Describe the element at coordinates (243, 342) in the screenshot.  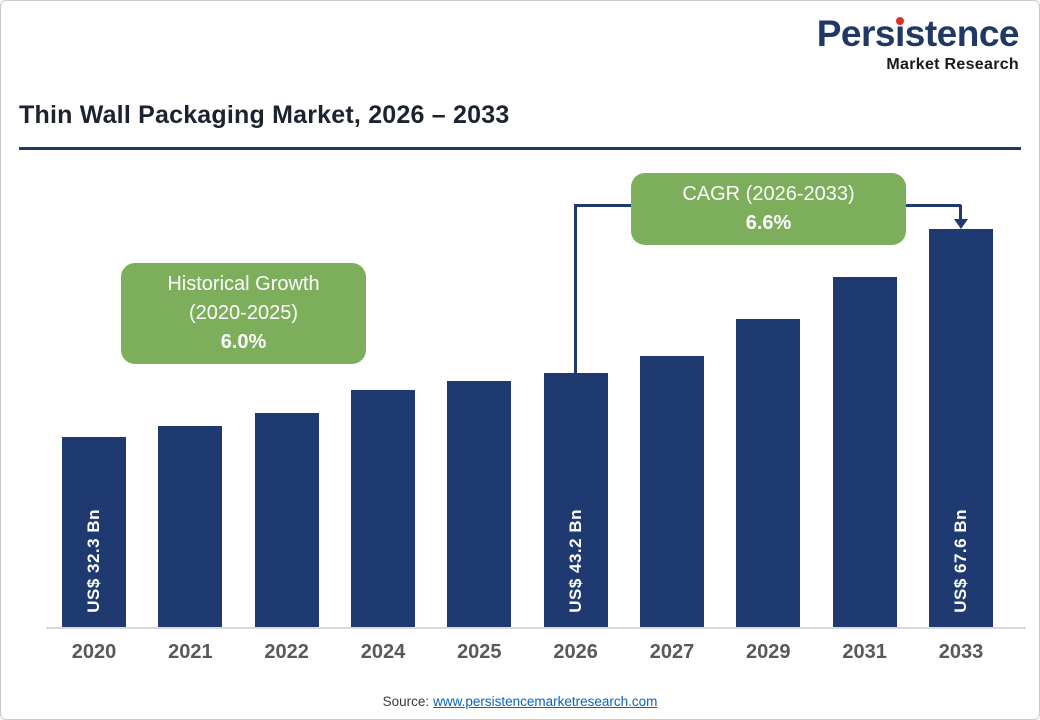
I see `callout-value: 6.0%` at that location.